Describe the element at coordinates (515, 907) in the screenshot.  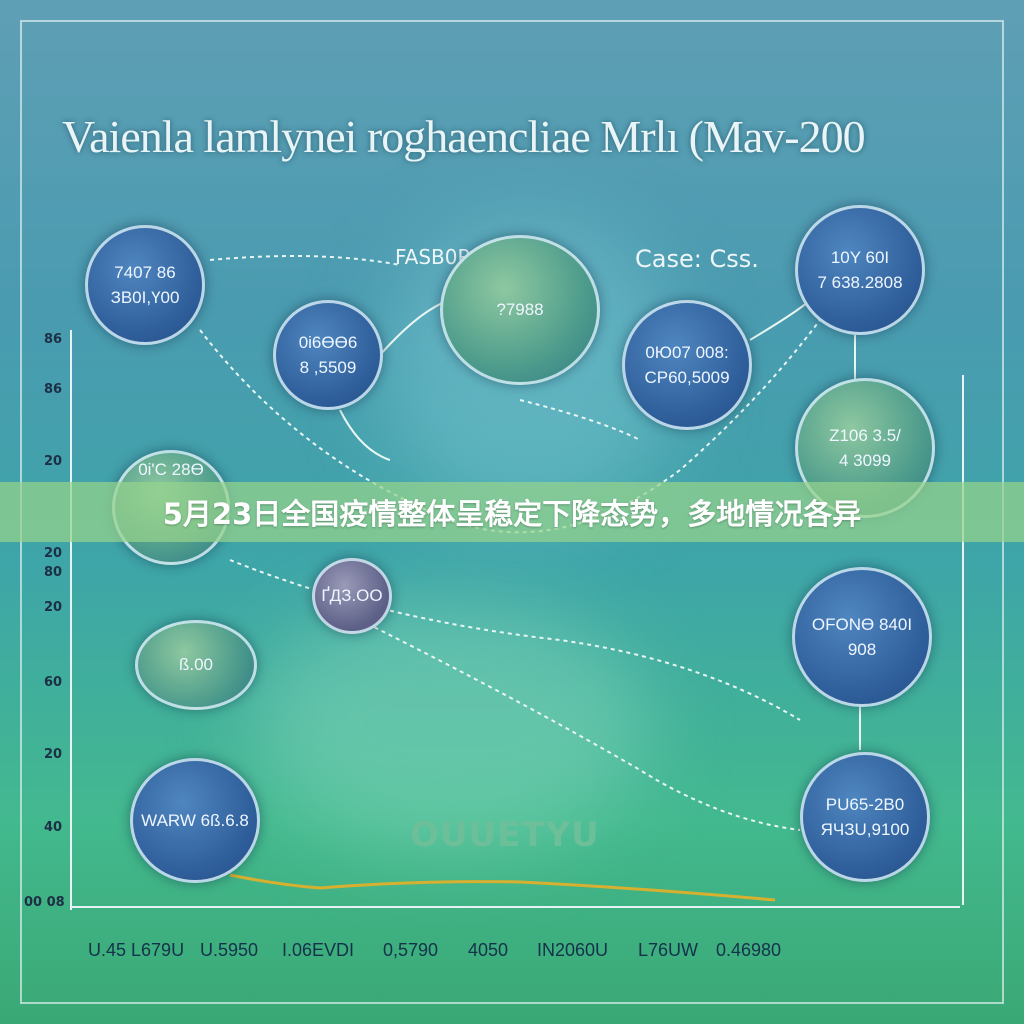
I see `x-axis` at that location.